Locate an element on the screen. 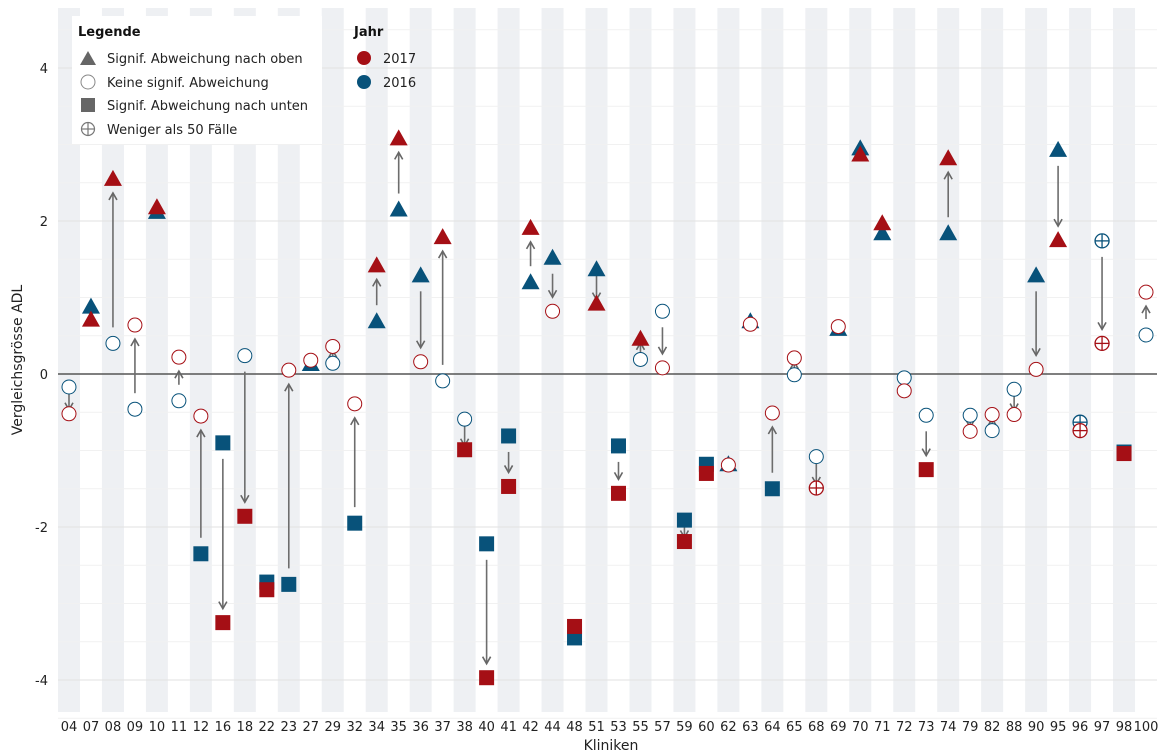  year-2016-dot-icon is located at coordinates (364, 82).